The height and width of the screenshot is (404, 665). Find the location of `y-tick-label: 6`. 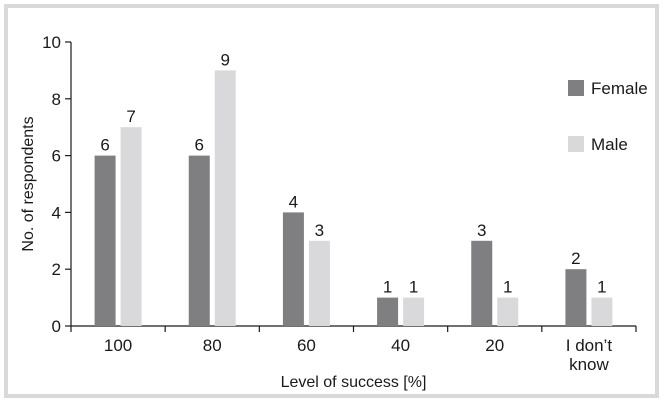

y-tick-label: 6 is located at coordinates (56, 156).